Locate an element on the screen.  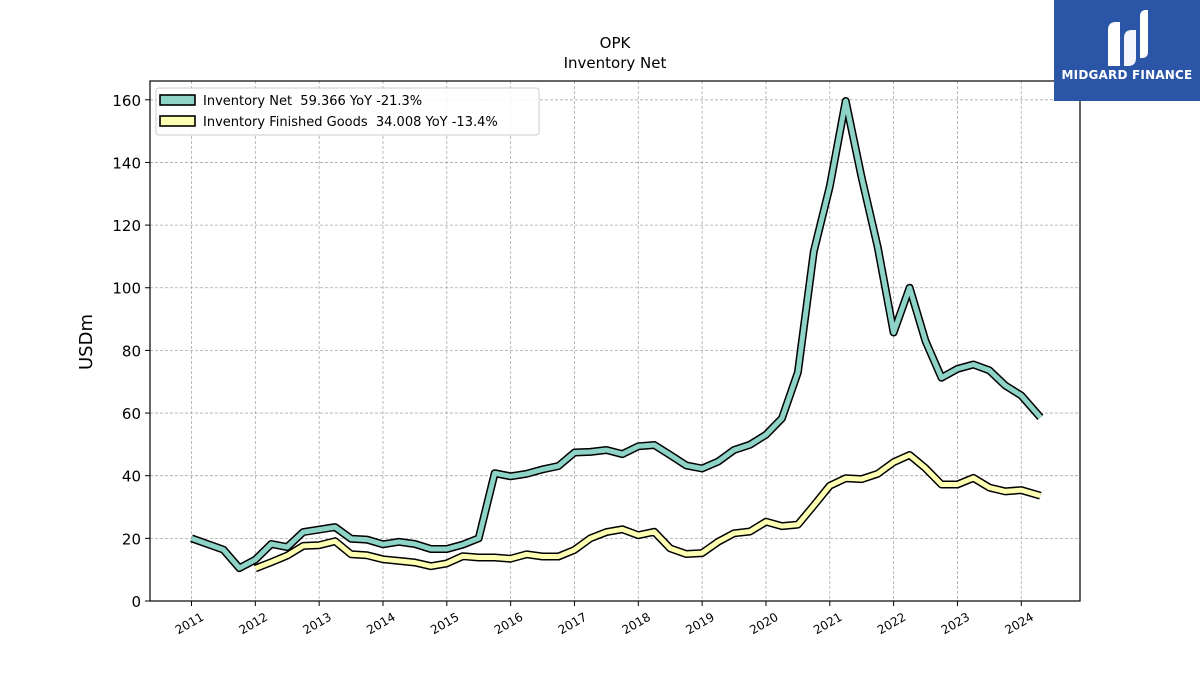
legend-box is located at coordinates (347, 111).